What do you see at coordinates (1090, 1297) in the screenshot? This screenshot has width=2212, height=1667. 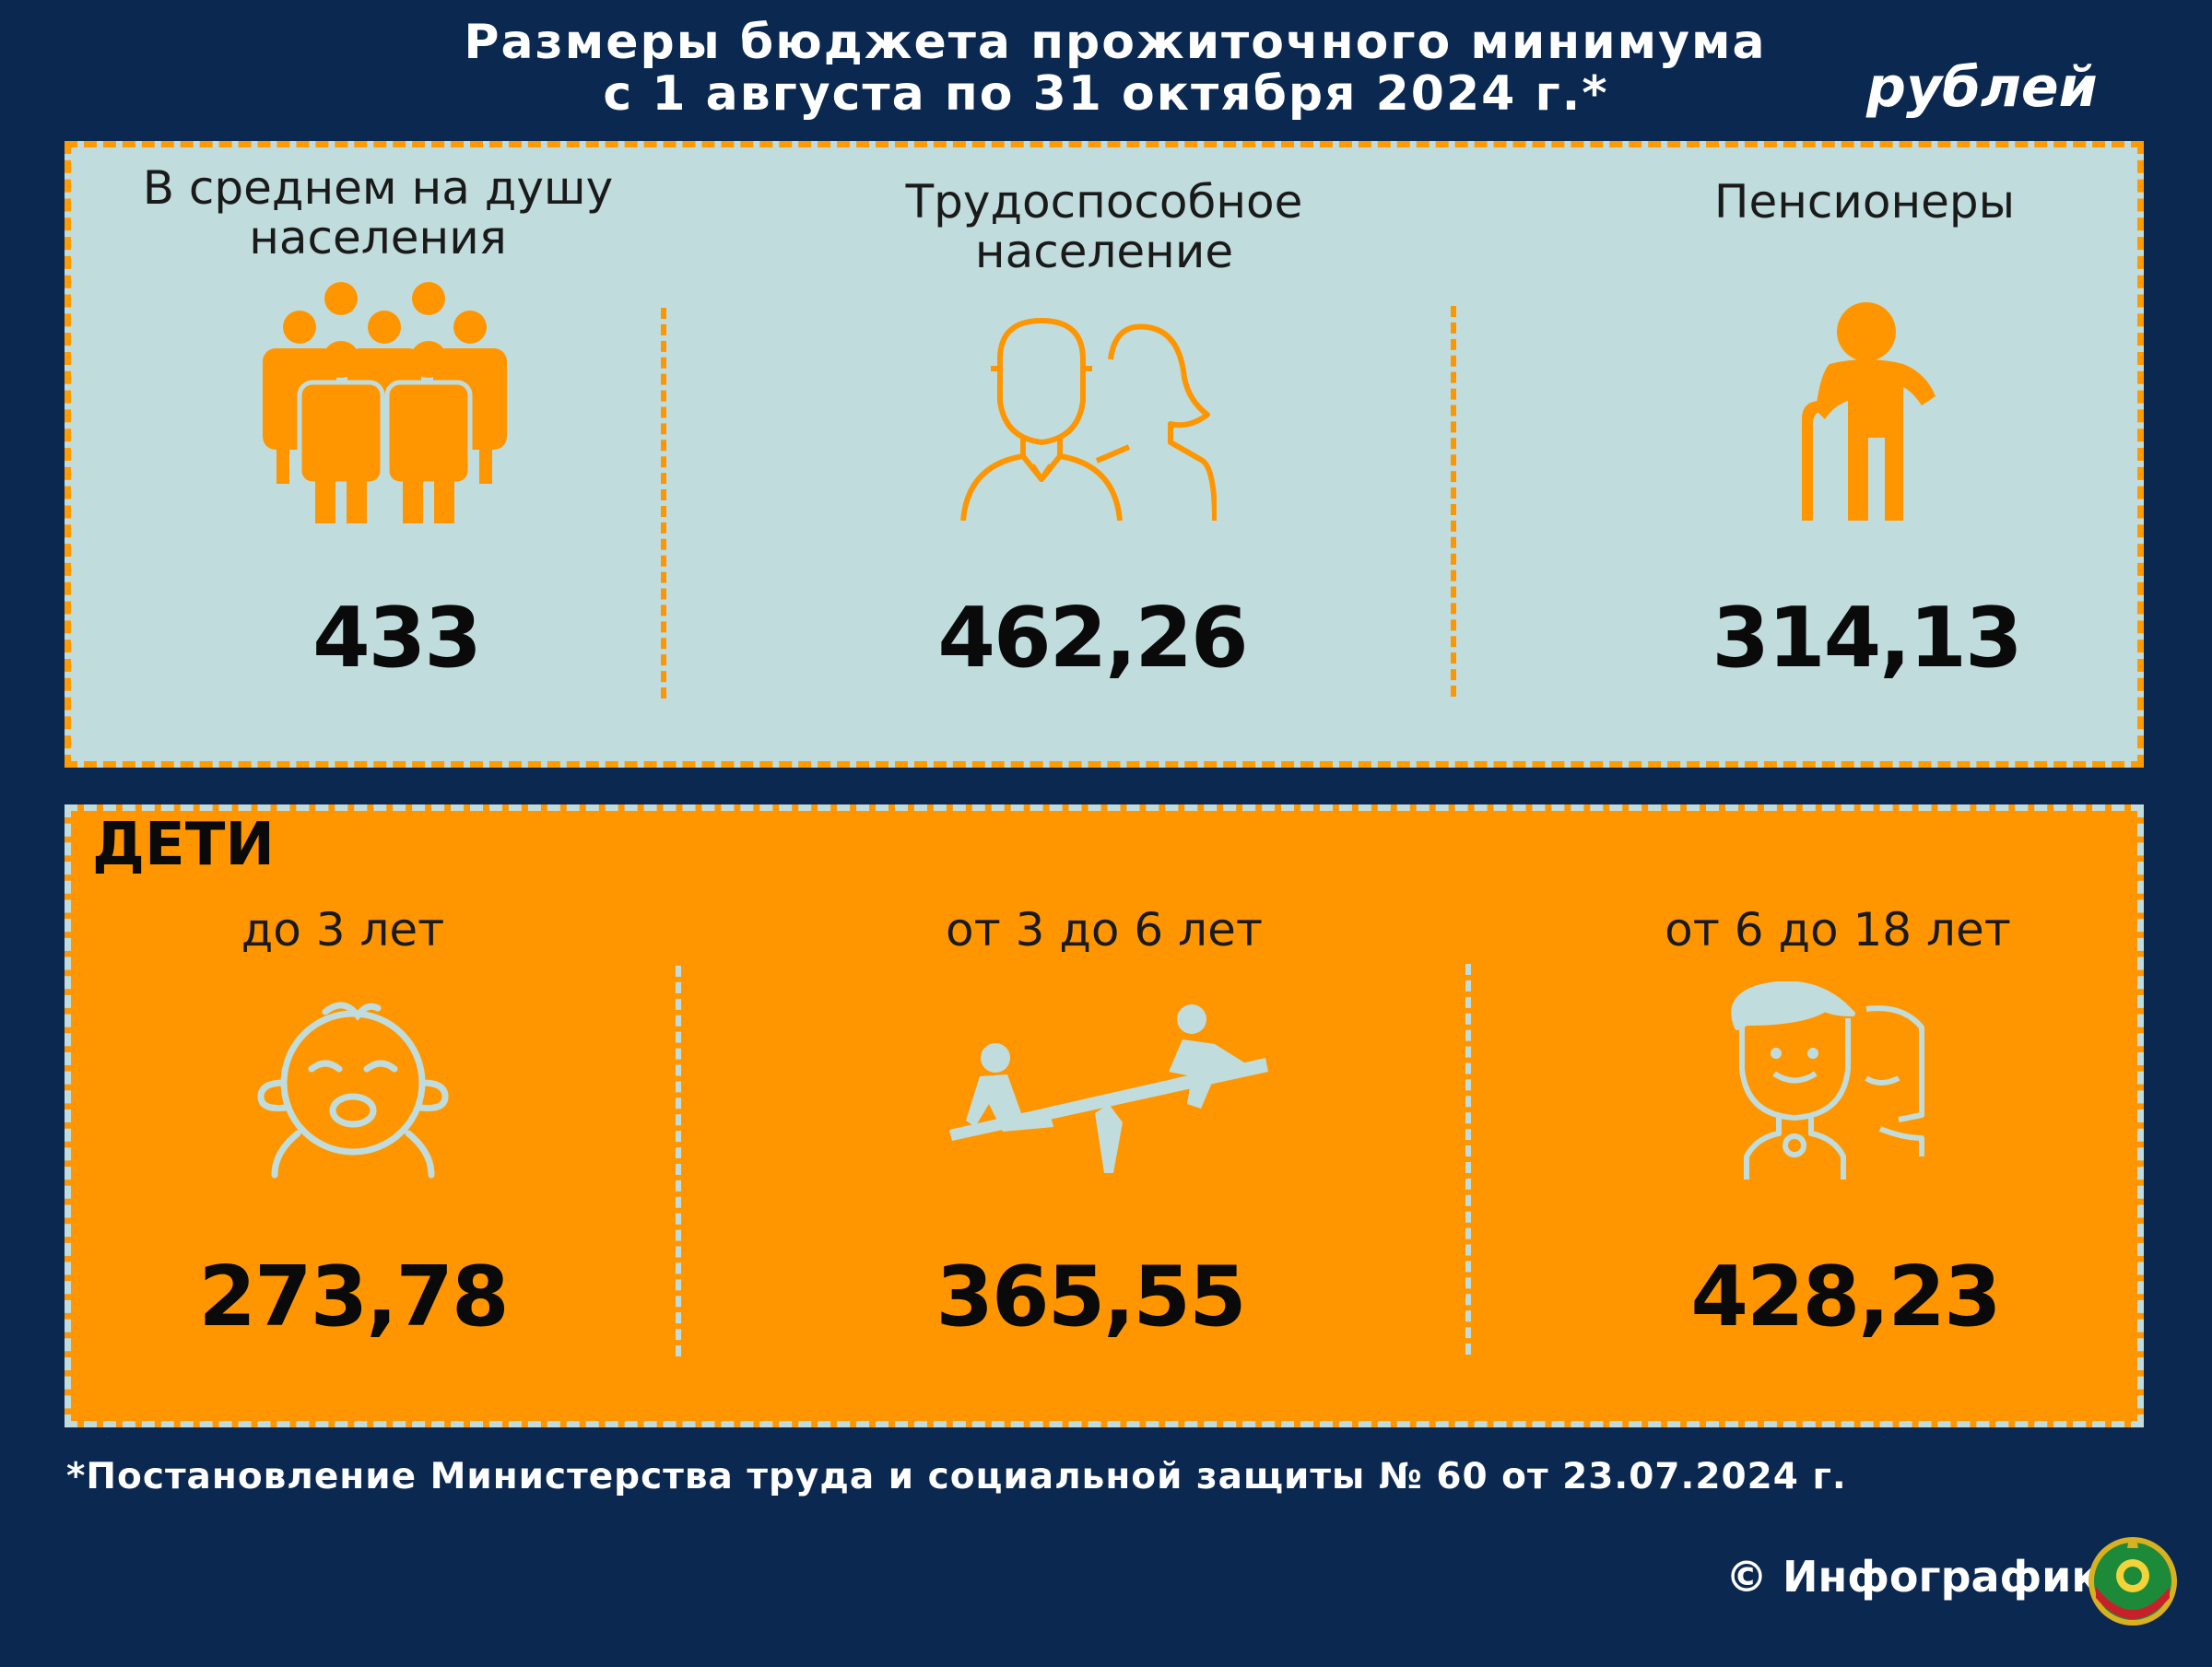 I see `value-3-to-6: 365,55` at bounding box center [1090, 1297].